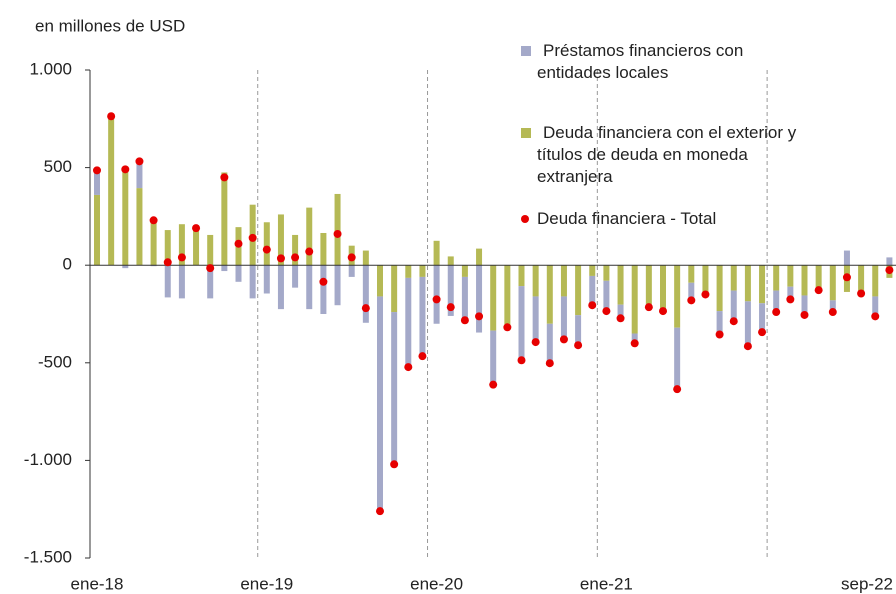 Image resolution: width=896 pixels, height=594 pixels. I want to click on legend-label: Deuda financiera - Total, so click(627, 218).